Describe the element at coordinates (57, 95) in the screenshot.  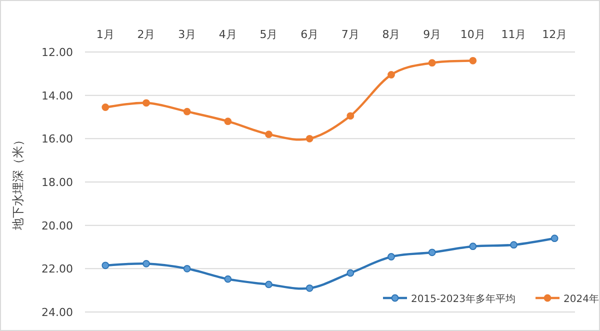
I see `y-tick-label: 14.00` at that location.